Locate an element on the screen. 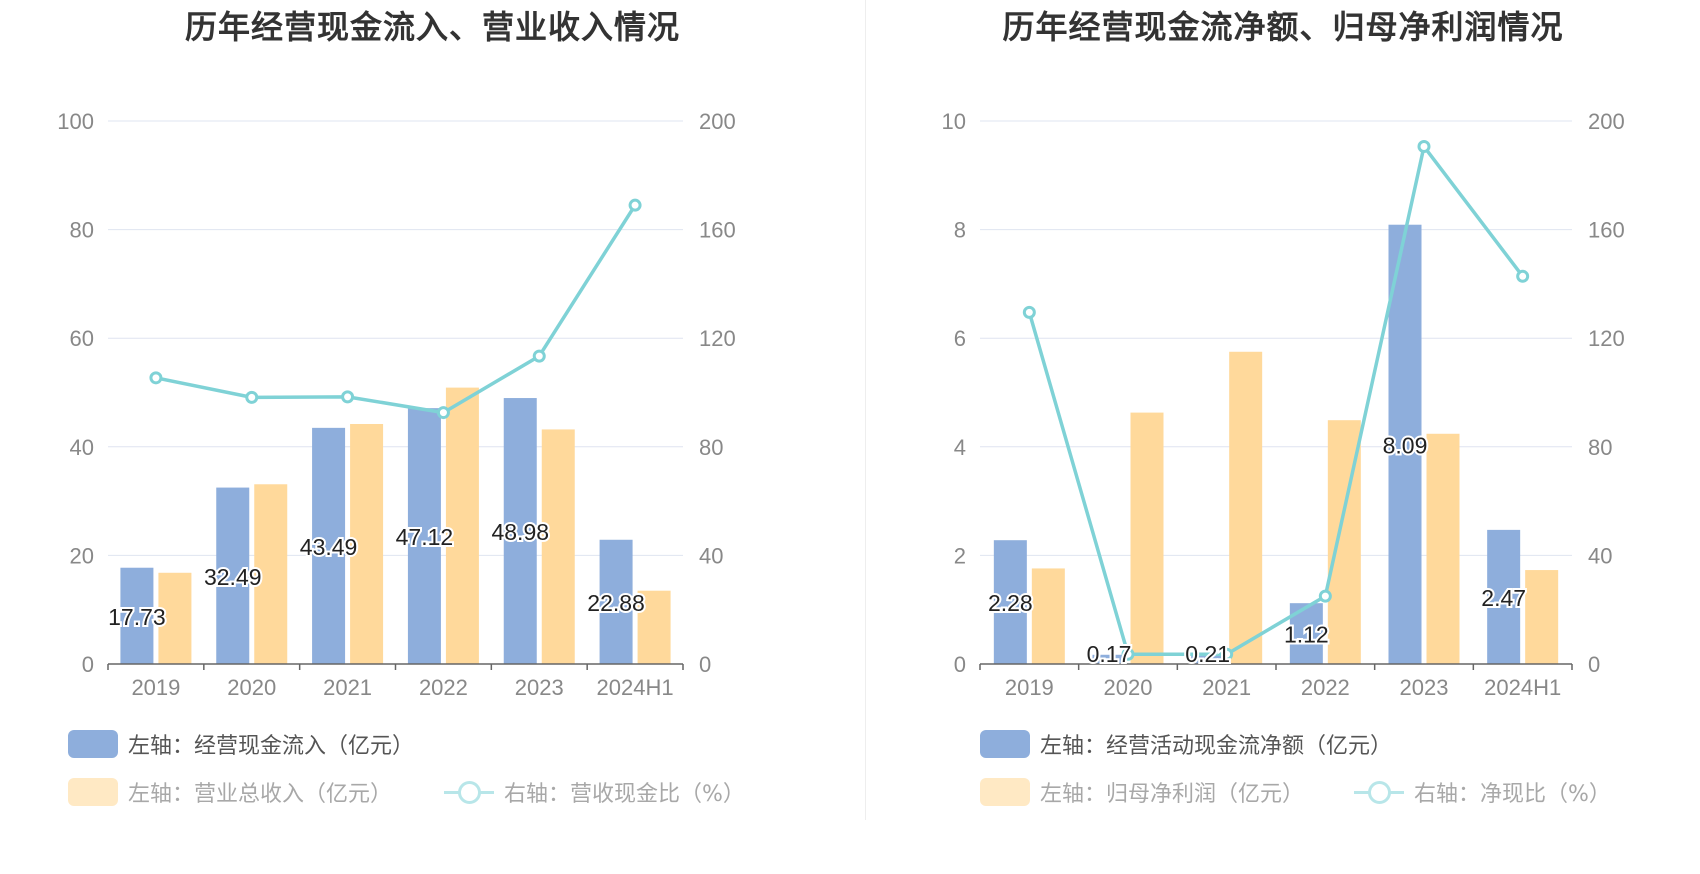  legend-item-net-cash-flow: 左轴：经营活动现金流净额（亿元） is located at coordinates (1186, 744).